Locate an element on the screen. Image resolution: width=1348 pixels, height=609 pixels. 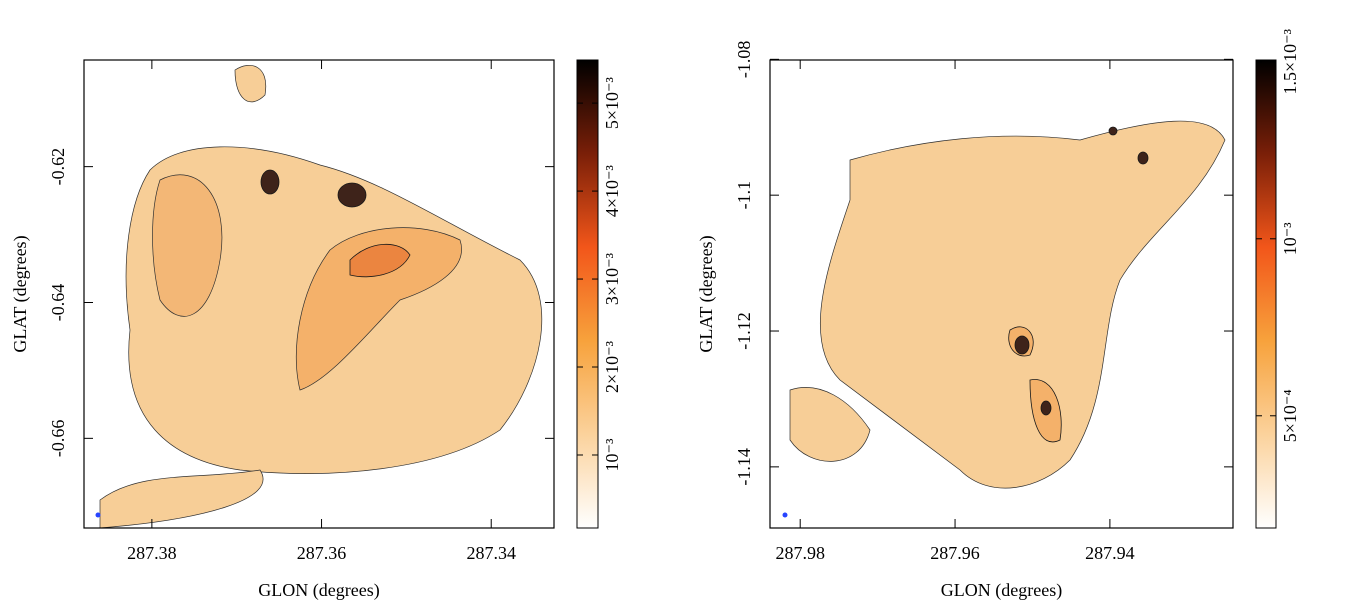
y-tick-label: -1.08 is located at coordinates (744, 60).